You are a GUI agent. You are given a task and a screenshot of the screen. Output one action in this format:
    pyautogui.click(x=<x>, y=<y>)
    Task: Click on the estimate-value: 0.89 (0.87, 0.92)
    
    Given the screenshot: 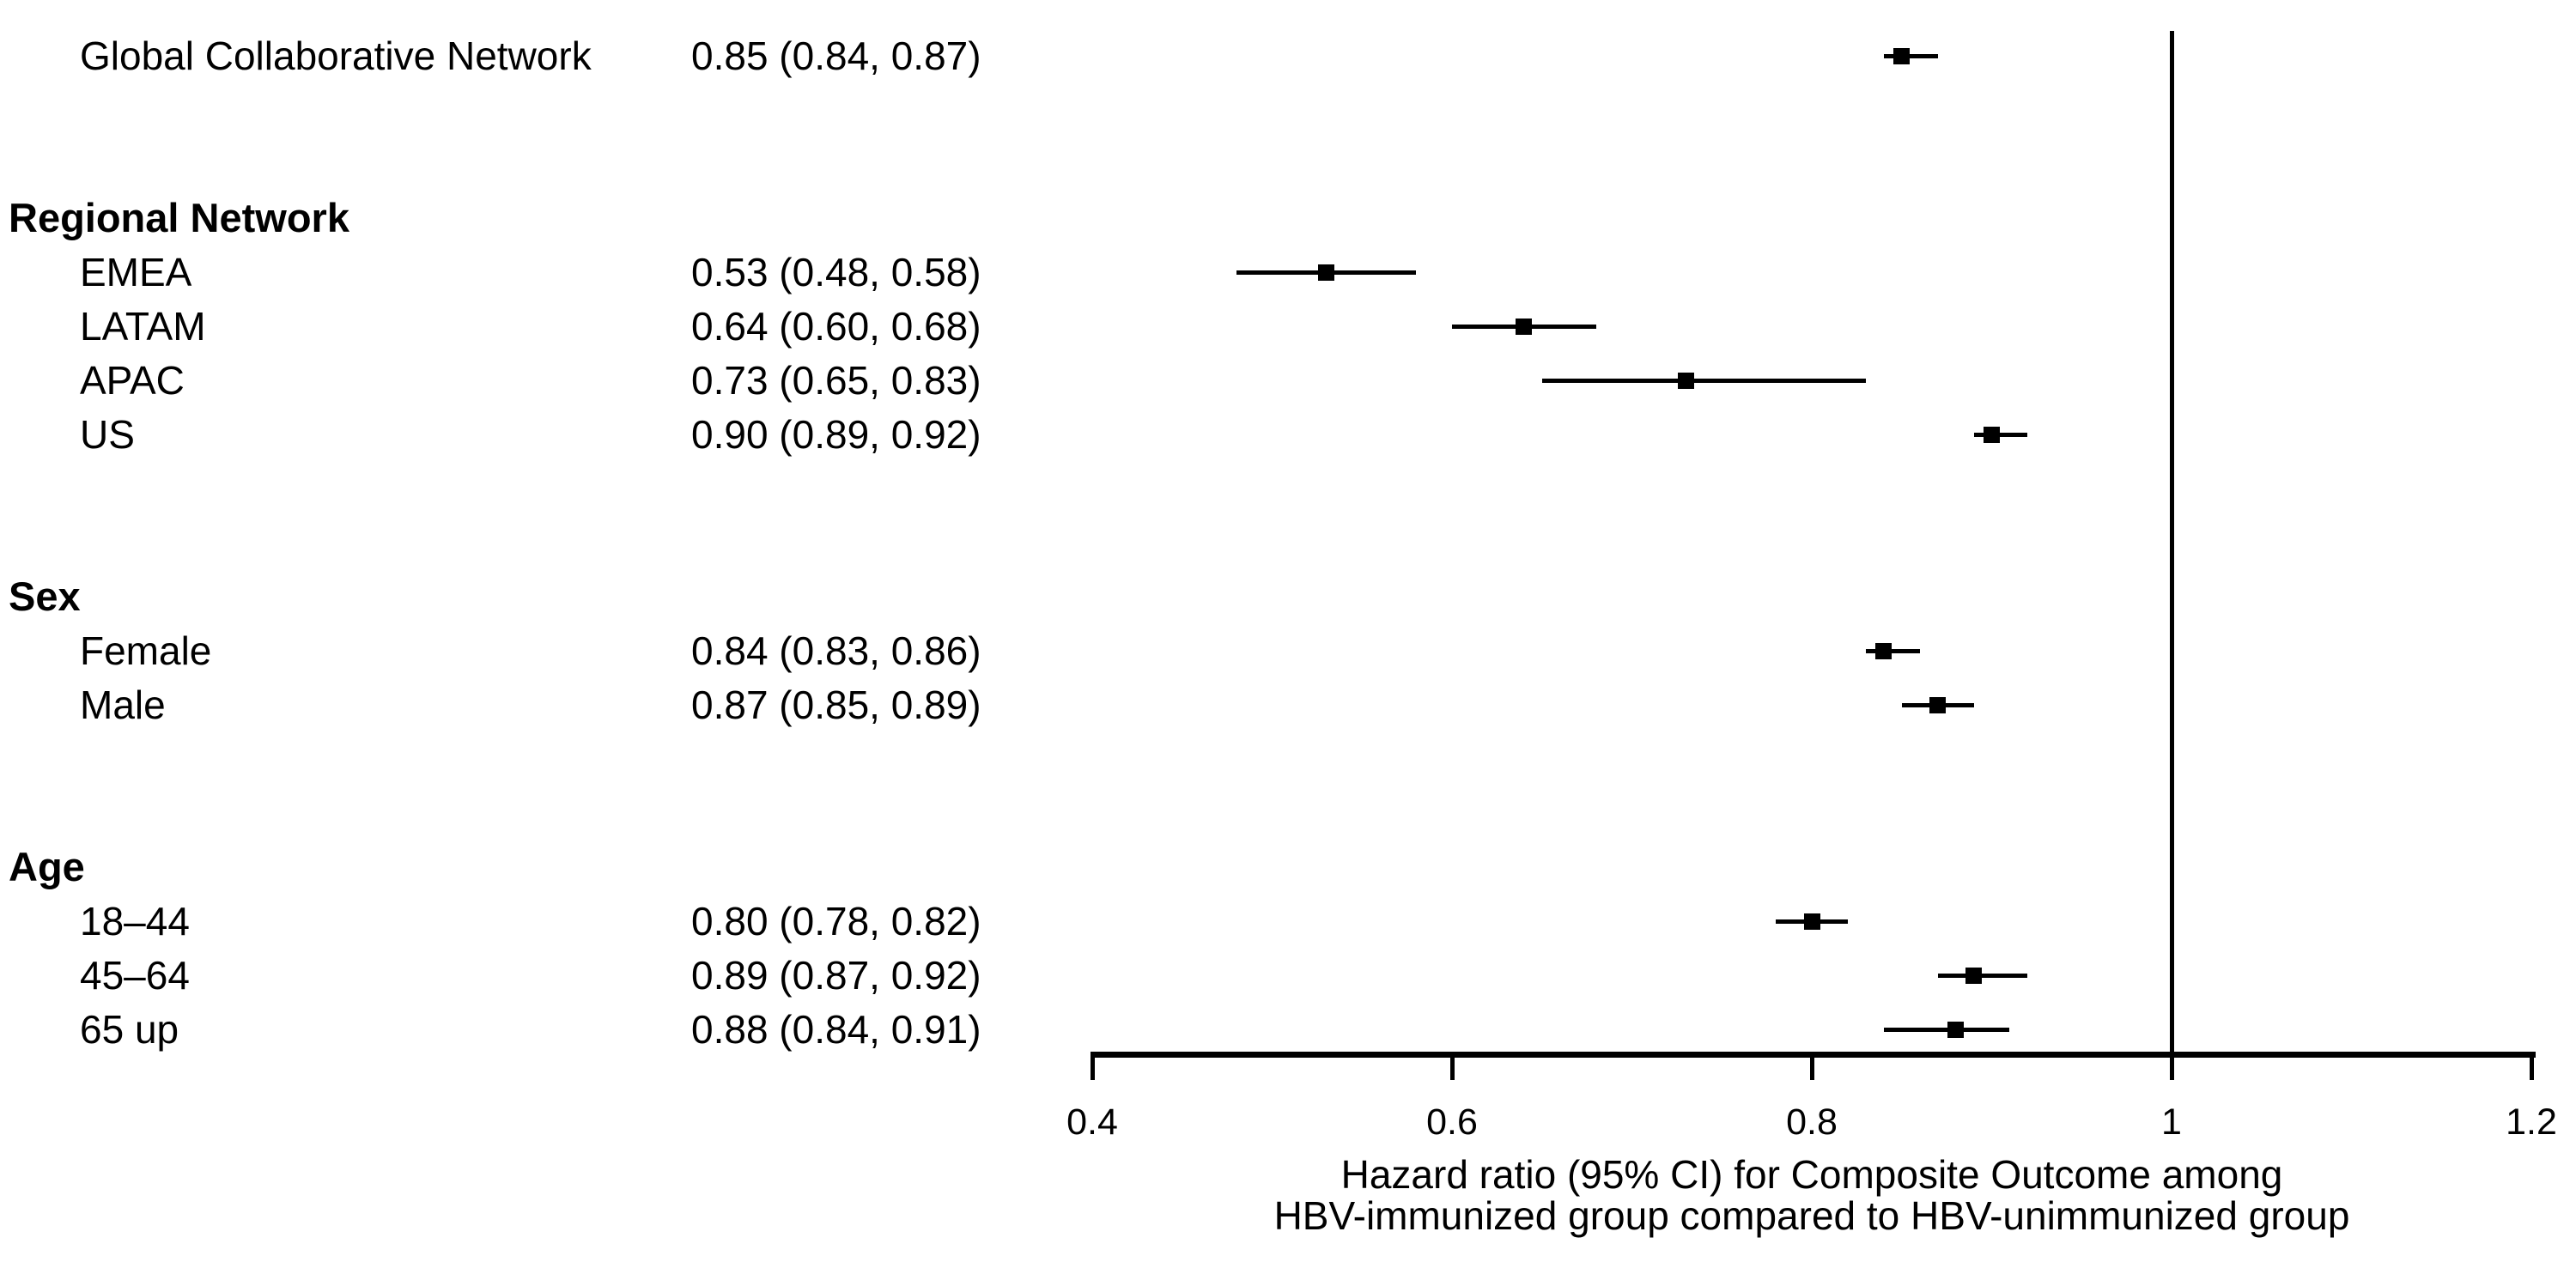 What is the action you would take?
    pyautogui.click(x=836, y=976)
    